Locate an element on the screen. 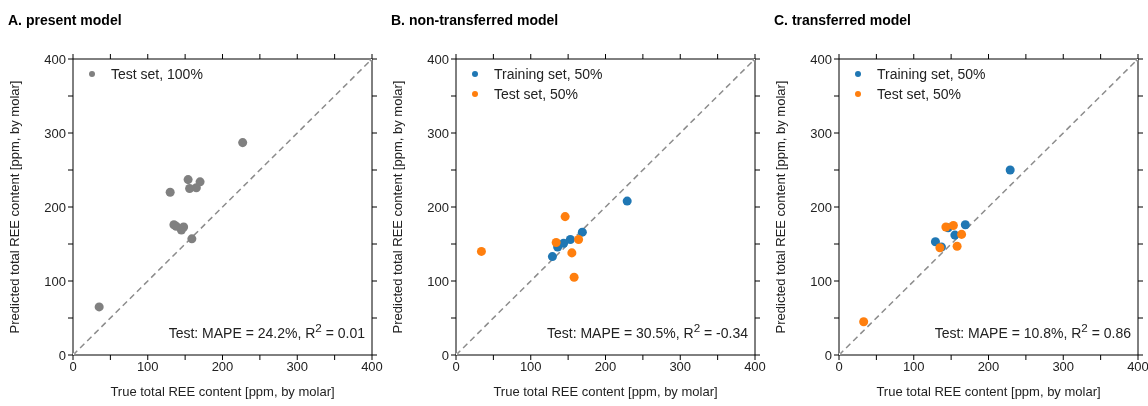 This screenshot has height=406, width=1148. annotation: Test: MAPE = 30.5%, R$^{2}$ = -0.34 is located at coordinates (647, 331).